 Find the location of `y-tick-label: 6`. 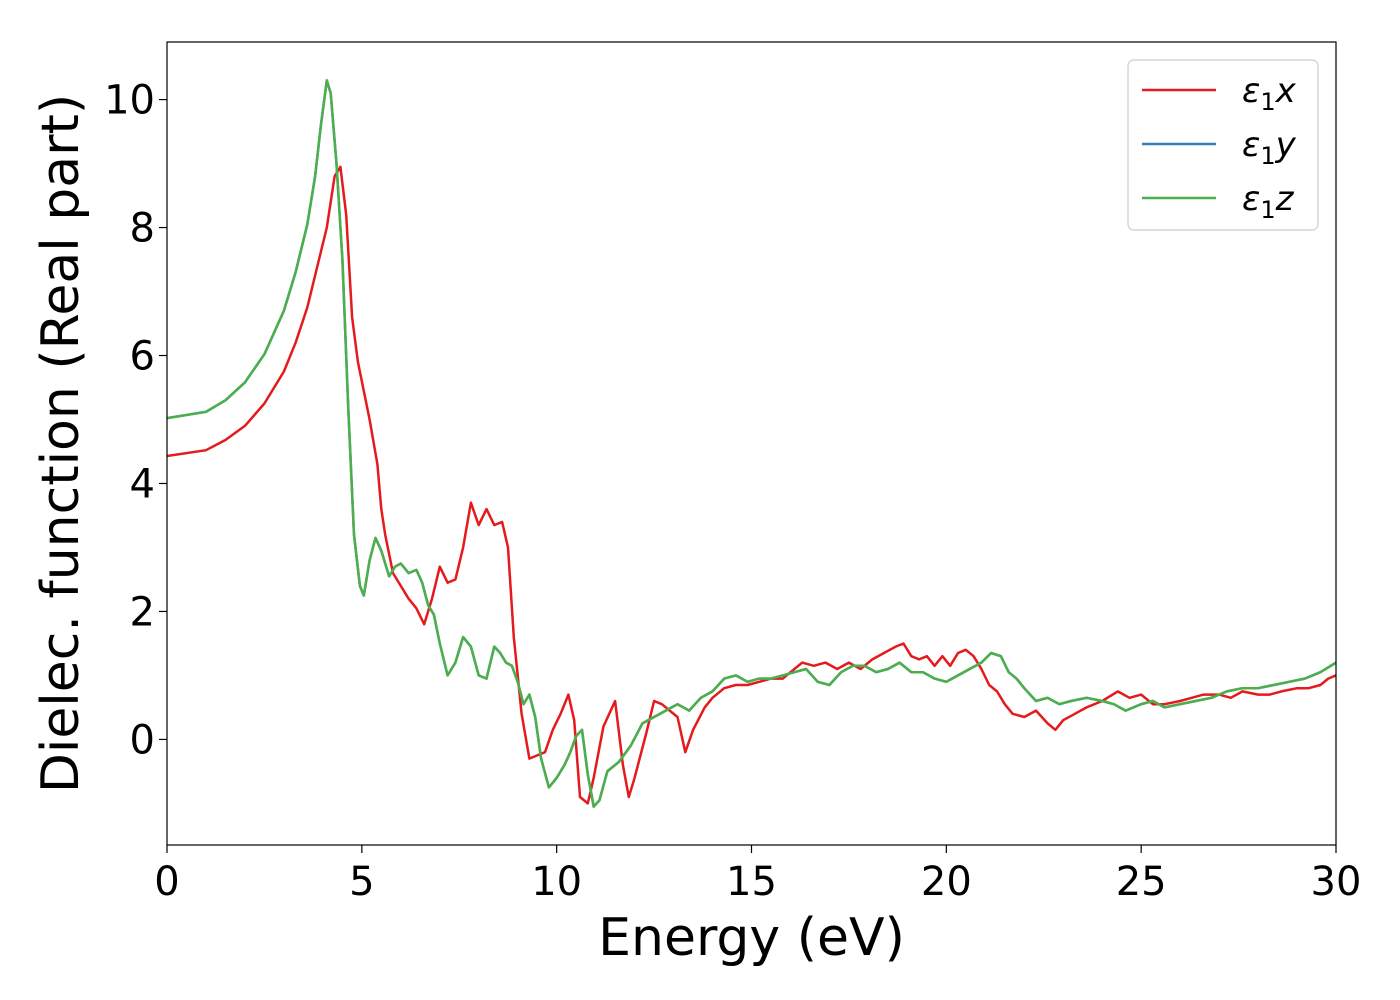

y-tick-label: 6 is located at coordinates (142, 357).